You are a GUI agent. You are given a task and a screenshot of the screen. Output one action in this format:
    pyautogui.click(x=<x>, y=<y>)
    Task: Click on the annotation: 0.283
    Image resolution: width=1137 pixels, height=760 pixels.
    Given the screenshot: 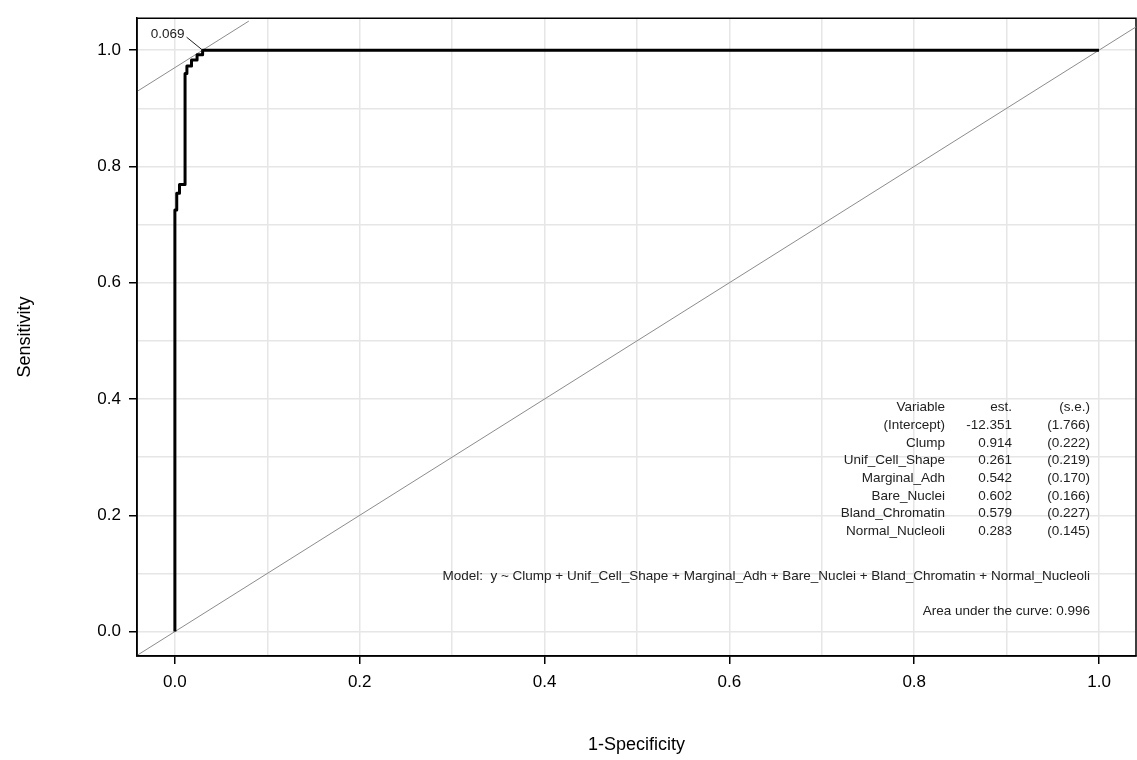 What is the action you would take?
    pyautogui.click(x=995, y=531)
    